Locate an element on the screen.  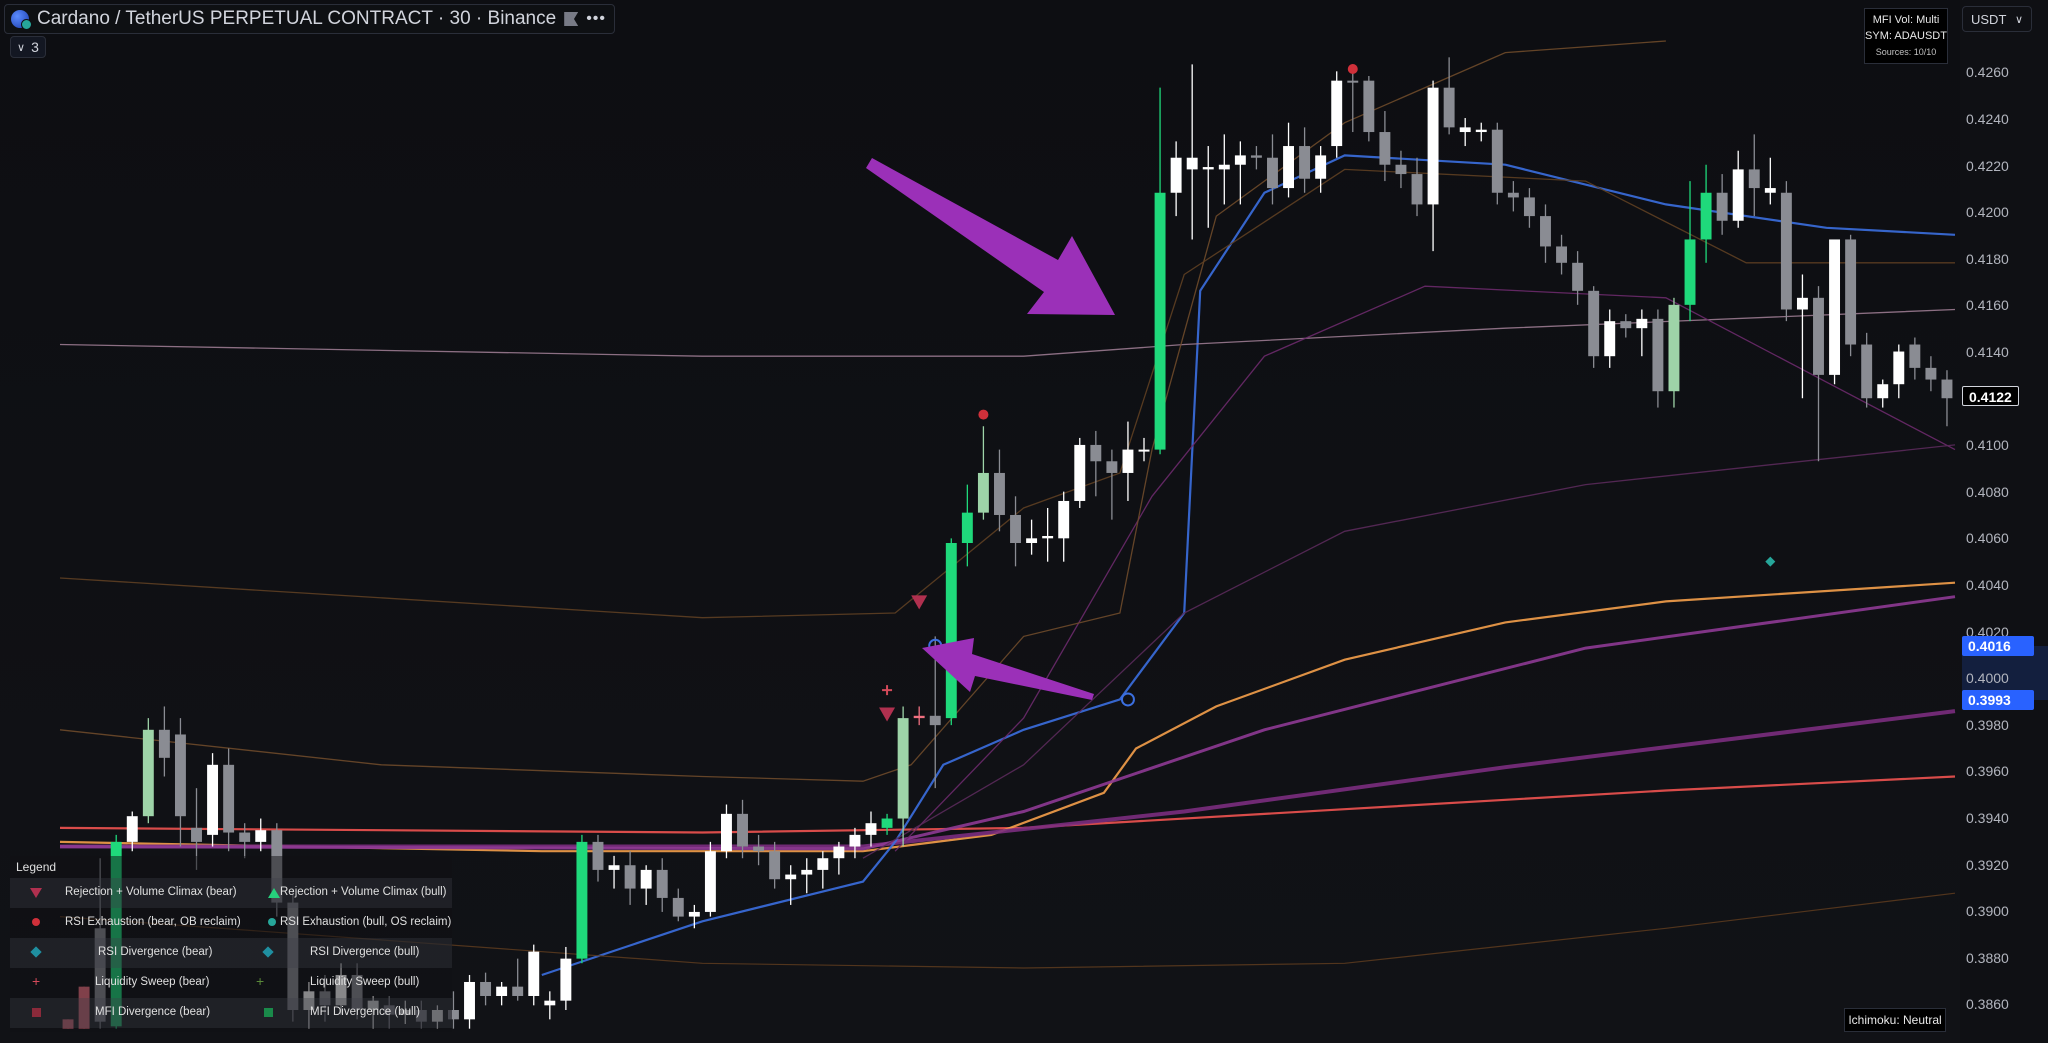
price-tick: 0.4100 is located at coordinates (1987, 445).